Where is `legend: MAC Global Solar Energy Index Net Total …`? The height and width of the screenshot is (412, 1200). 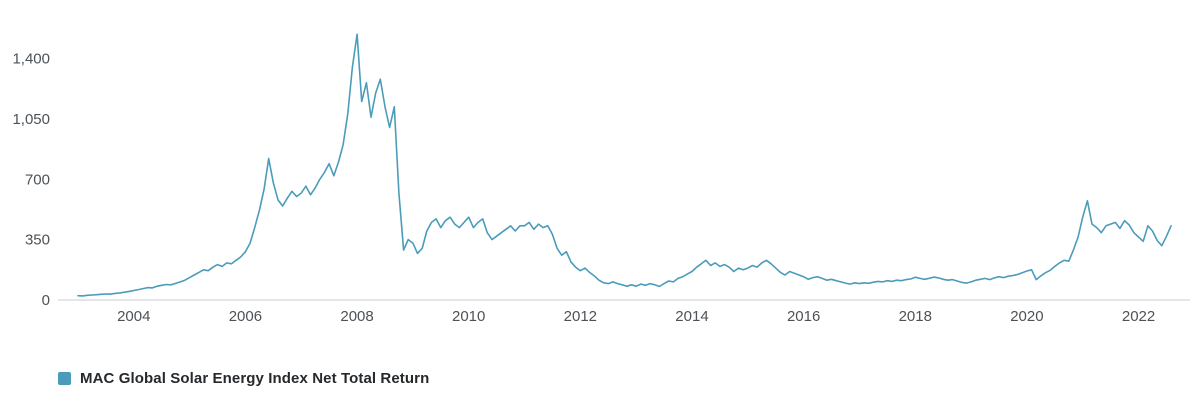
legend: MAC Global Solar Energy Index Net Total … is located at coordinates (243, 378).